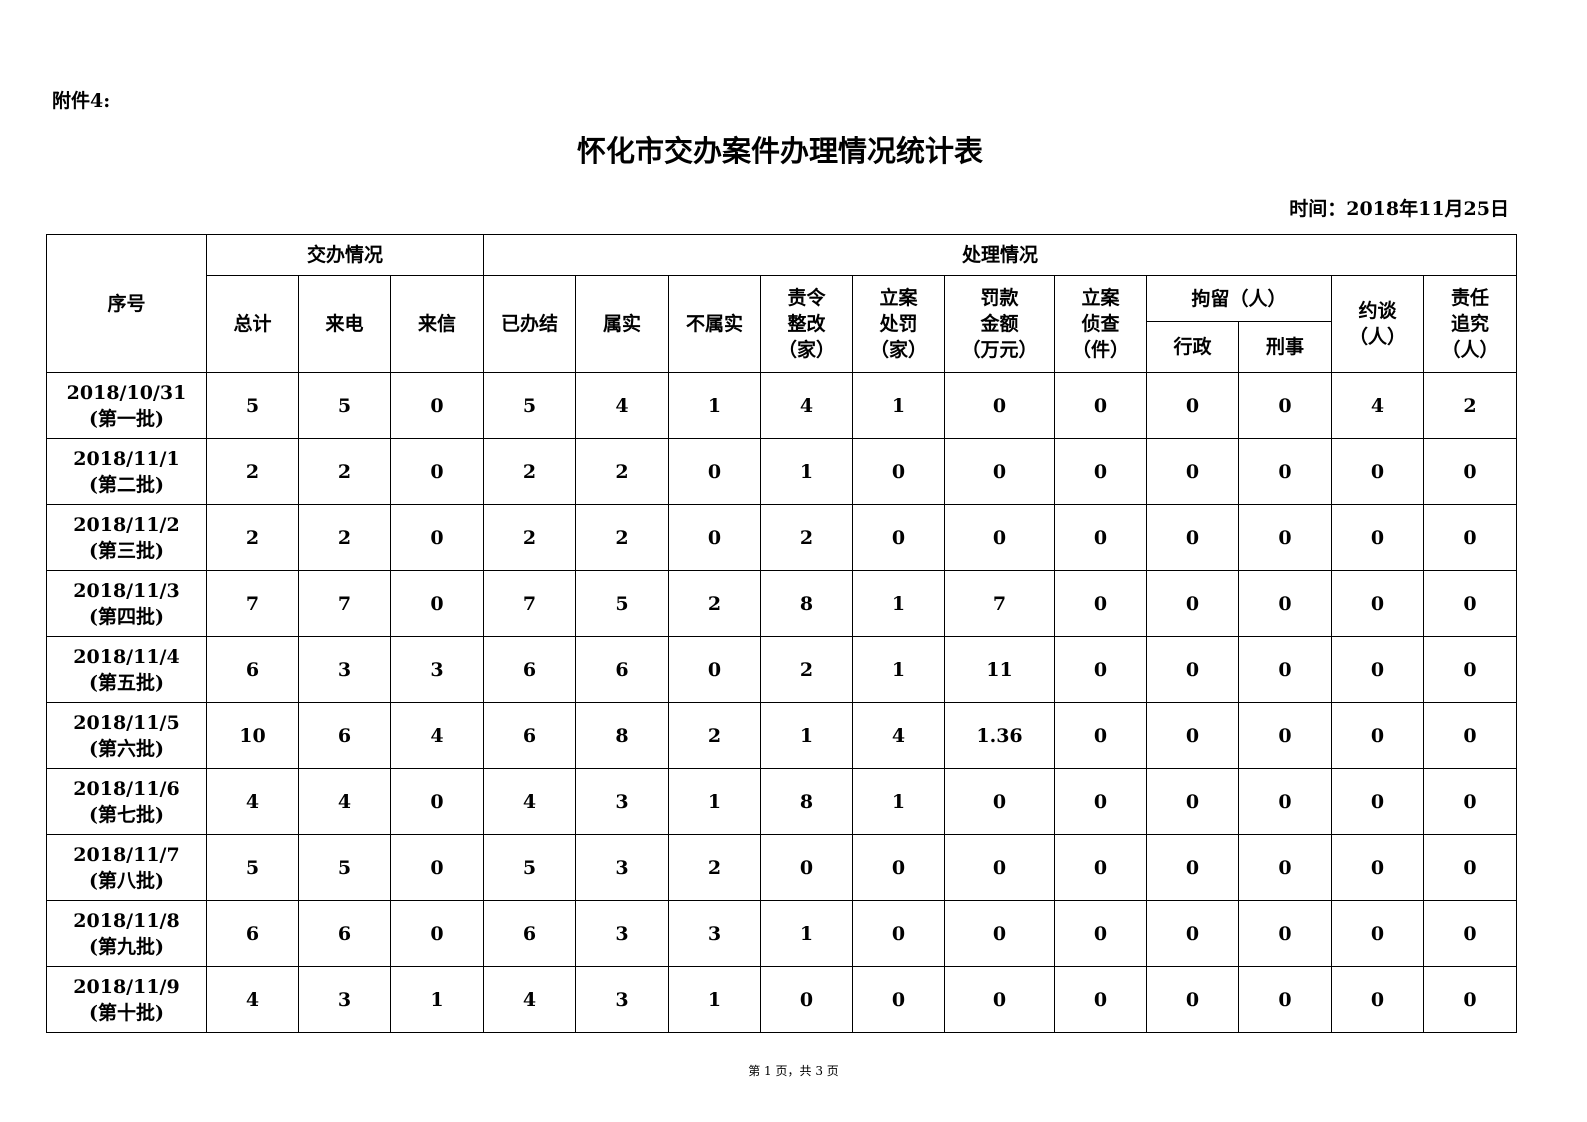 The width and height of the screenshot is (1587, 1122). What do you see at coordinates (622, 324) in the screenshot?
I see `header-true: 属实` at bounding box center [622, 324].